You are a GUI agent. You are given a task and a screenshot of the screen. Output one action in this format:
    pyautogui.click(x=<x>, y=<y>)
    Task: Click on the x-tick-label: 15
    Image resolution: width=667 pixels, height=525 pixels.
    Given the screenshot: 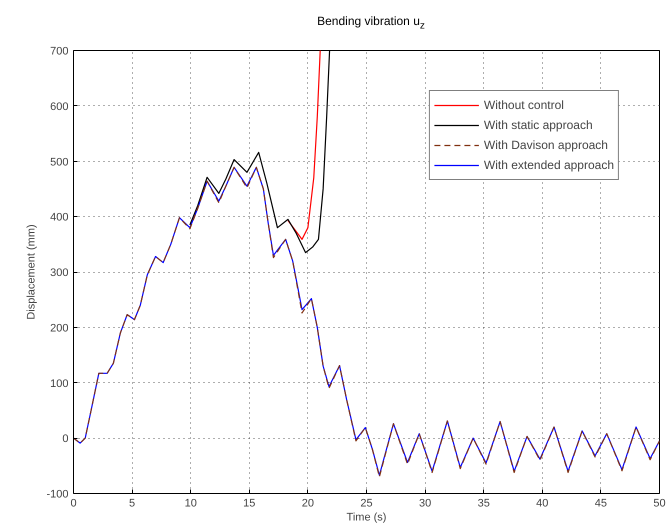 What is the action you would take?
    pyautogui.click(x=249, y=504)
    